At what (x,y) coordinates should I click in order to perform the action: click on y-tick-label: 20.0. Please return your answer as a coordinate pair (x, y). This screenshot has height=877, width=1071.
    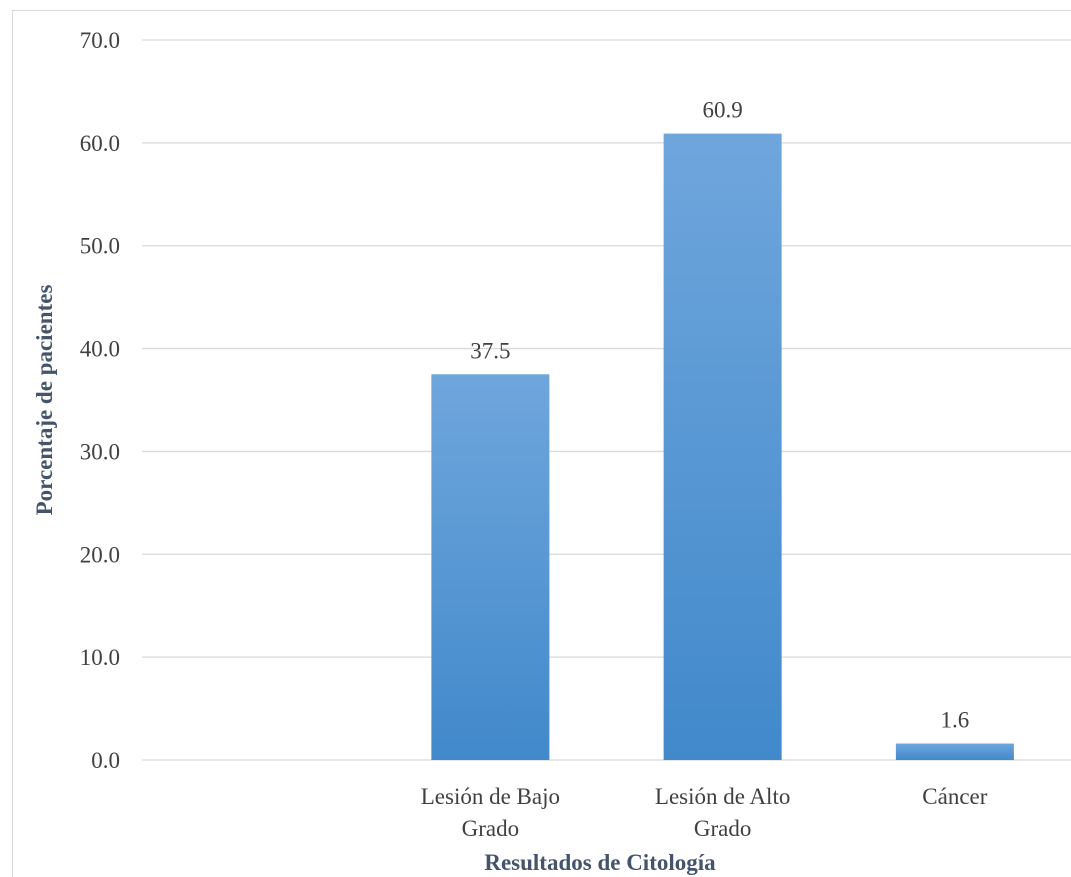
    Looking at the image, I should click on (100, 554).